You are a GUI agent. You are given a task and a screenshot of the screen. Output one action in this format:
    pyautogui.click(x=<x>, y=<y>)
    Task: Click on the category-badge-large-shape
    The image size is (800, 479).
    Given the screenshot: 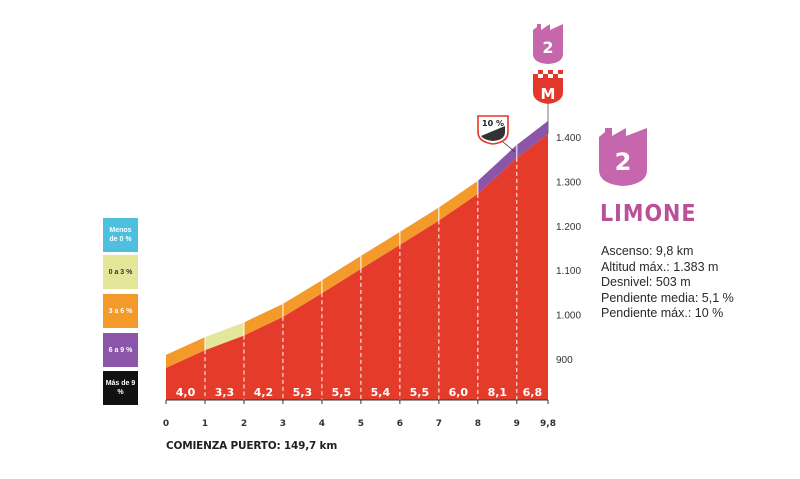 What is the action you would take?
    pyautogui.click(x=623, y=157)
    